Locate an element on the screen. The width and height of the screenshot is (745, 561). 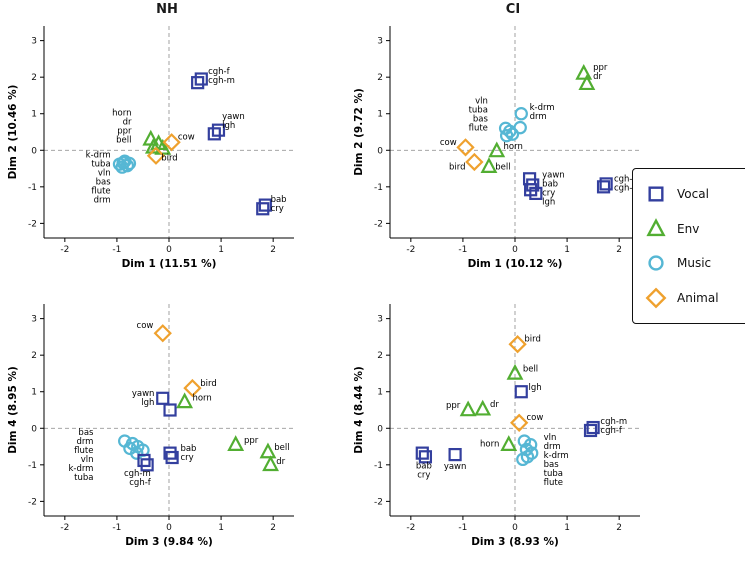
y-axis: -2 -1 0 1 2 3 Dim 4 (8.44 %) is located at coordinates (372, 410).